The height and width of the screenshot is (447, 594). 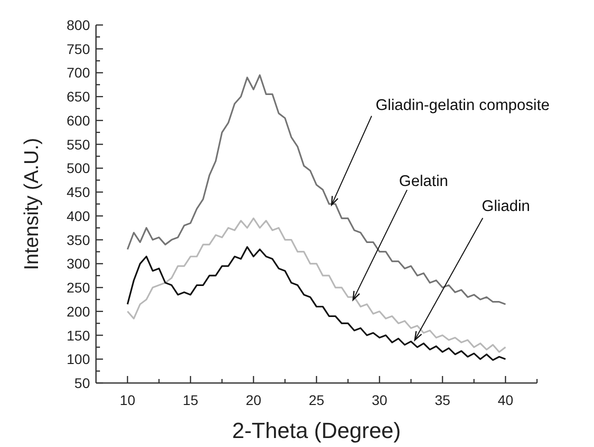 I want to click on x-tick-label: 20, so click(x=254, y=400).